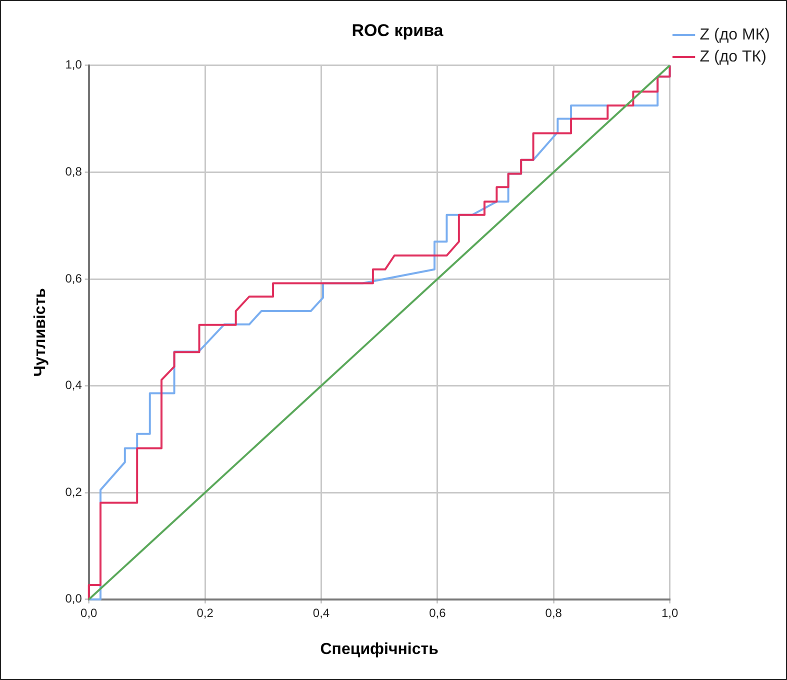 This screenshot has height=680, width=787. I want to click on y-tick-label: 0,0, so click(73, 599).